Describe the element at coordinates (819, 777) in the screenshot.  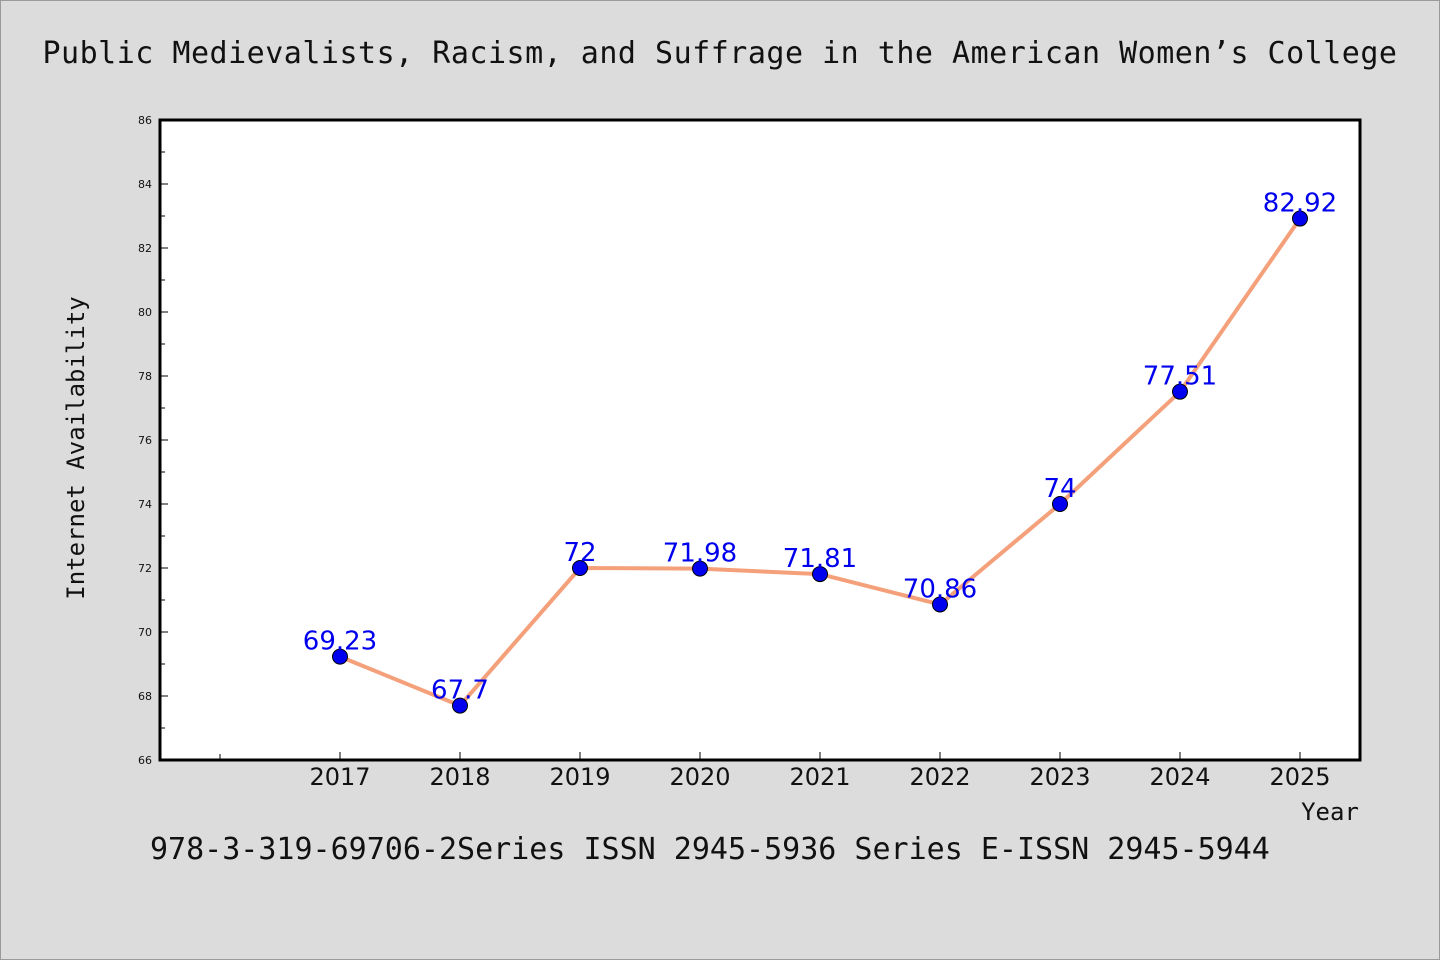
I see `x-tick-label: 2021` at that location.